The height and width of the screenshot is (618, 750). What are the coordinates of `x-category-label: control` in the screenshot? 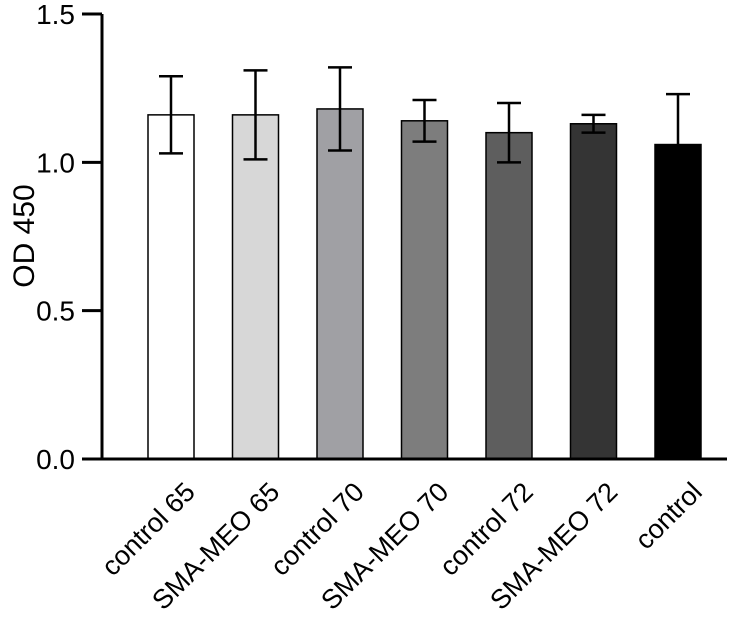 It's located at (668, 516).